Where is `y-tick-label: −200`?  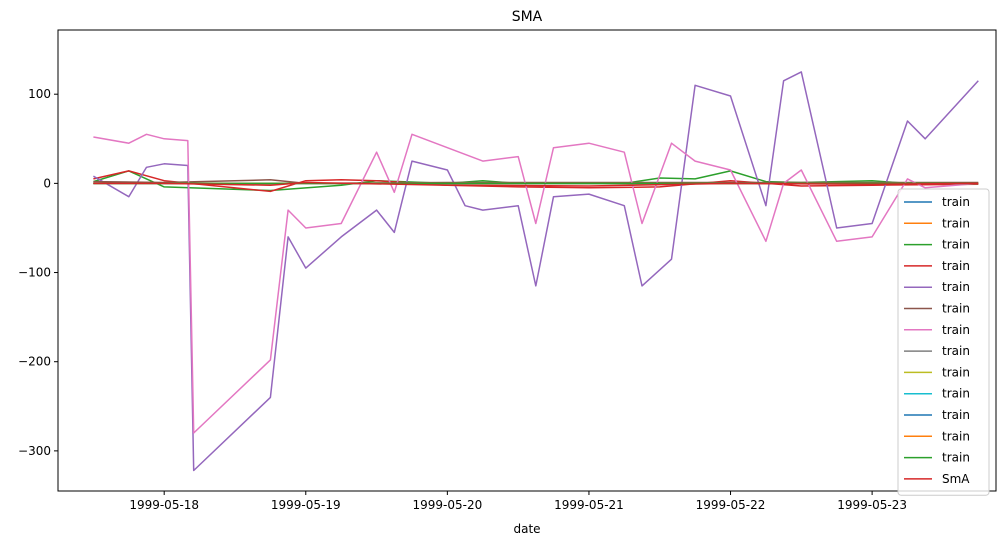
y-tick-label: −200 is located at coordinates (34, 362).